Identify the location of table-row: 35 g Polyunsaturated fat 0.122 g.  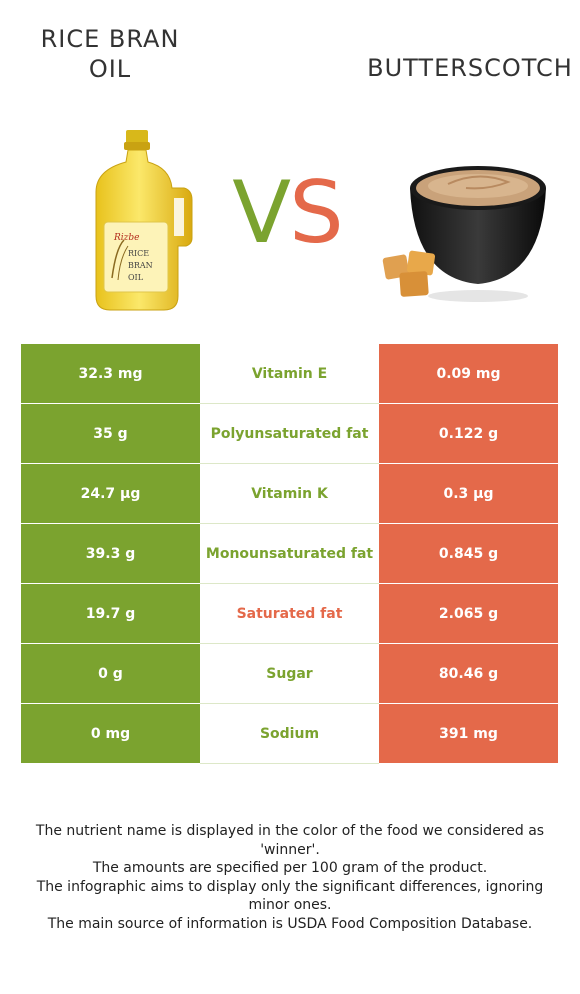
(289, 434).